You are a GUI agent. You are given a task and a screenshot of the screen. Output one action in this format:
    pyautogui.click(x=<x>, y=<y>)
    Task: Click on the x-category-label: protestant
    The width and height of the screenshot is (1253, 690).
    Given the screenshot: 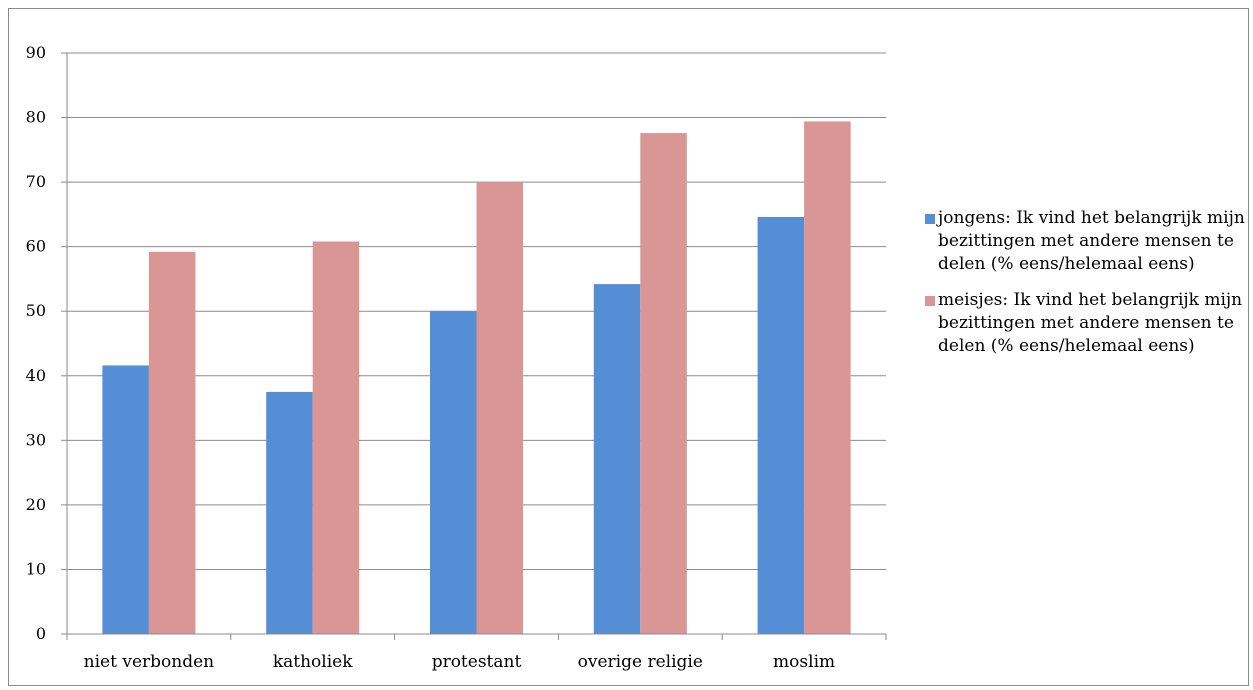 What is the action you would take?
    pyautogui.click(x=477, y=662)
    